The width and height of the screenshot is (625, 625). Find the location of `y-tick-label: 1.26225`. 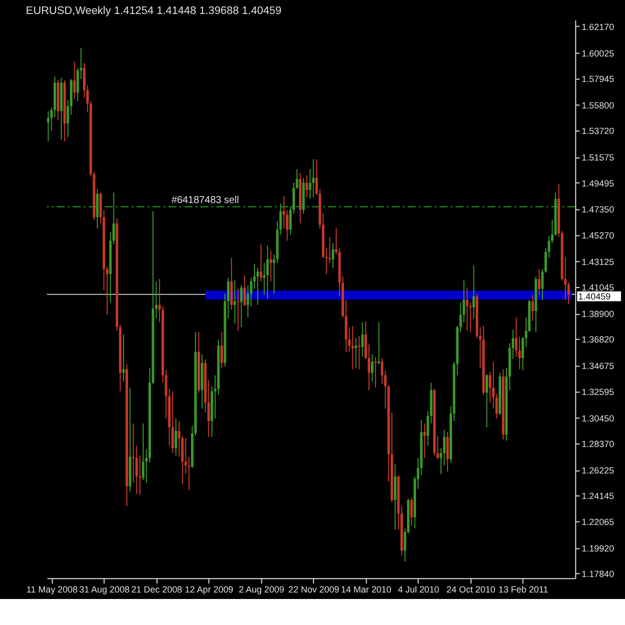

y-tick-label: 1.26225 is located at coordinates (598, 471).